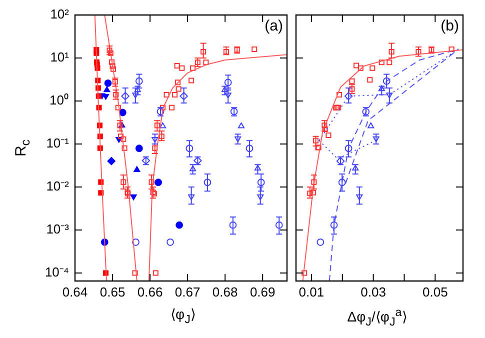 The image size is (485, 338). Describe the element at coordinates (59, 100) in the screenshot. I see `y-tick-label: 10⁰` at that location.